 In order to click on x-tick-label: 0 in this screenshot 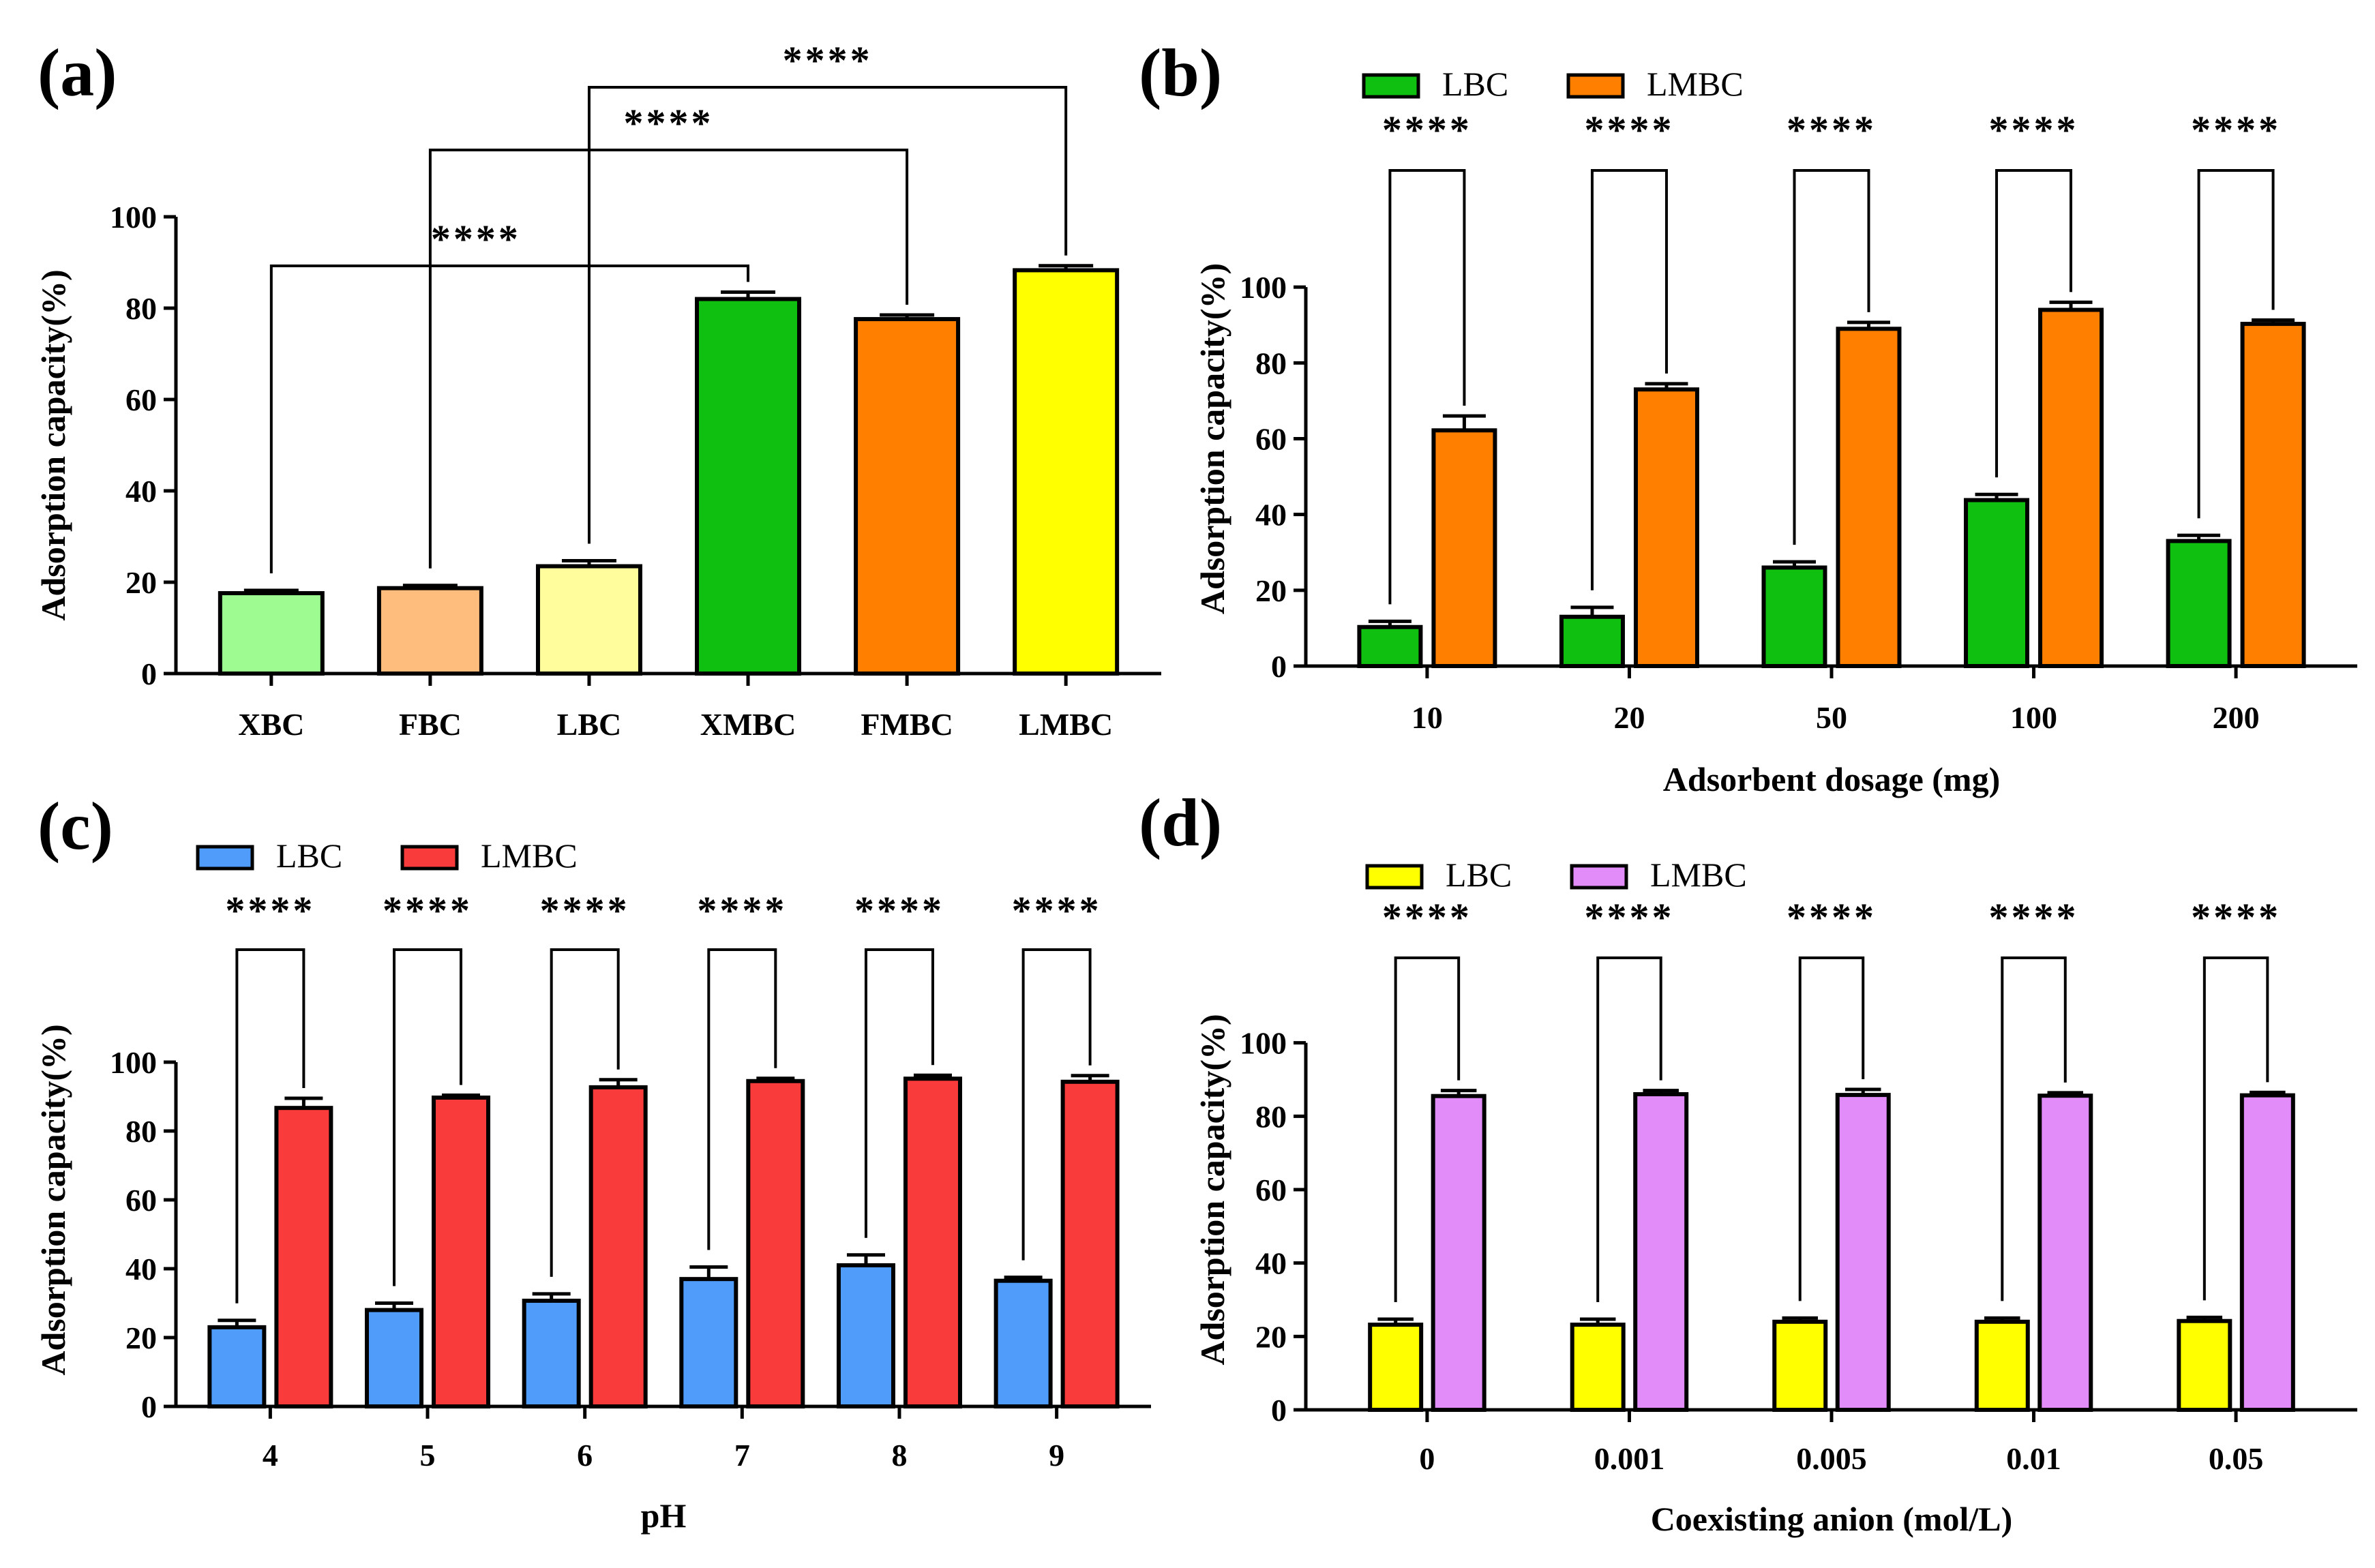, I will do `click(1427, 1458)`.